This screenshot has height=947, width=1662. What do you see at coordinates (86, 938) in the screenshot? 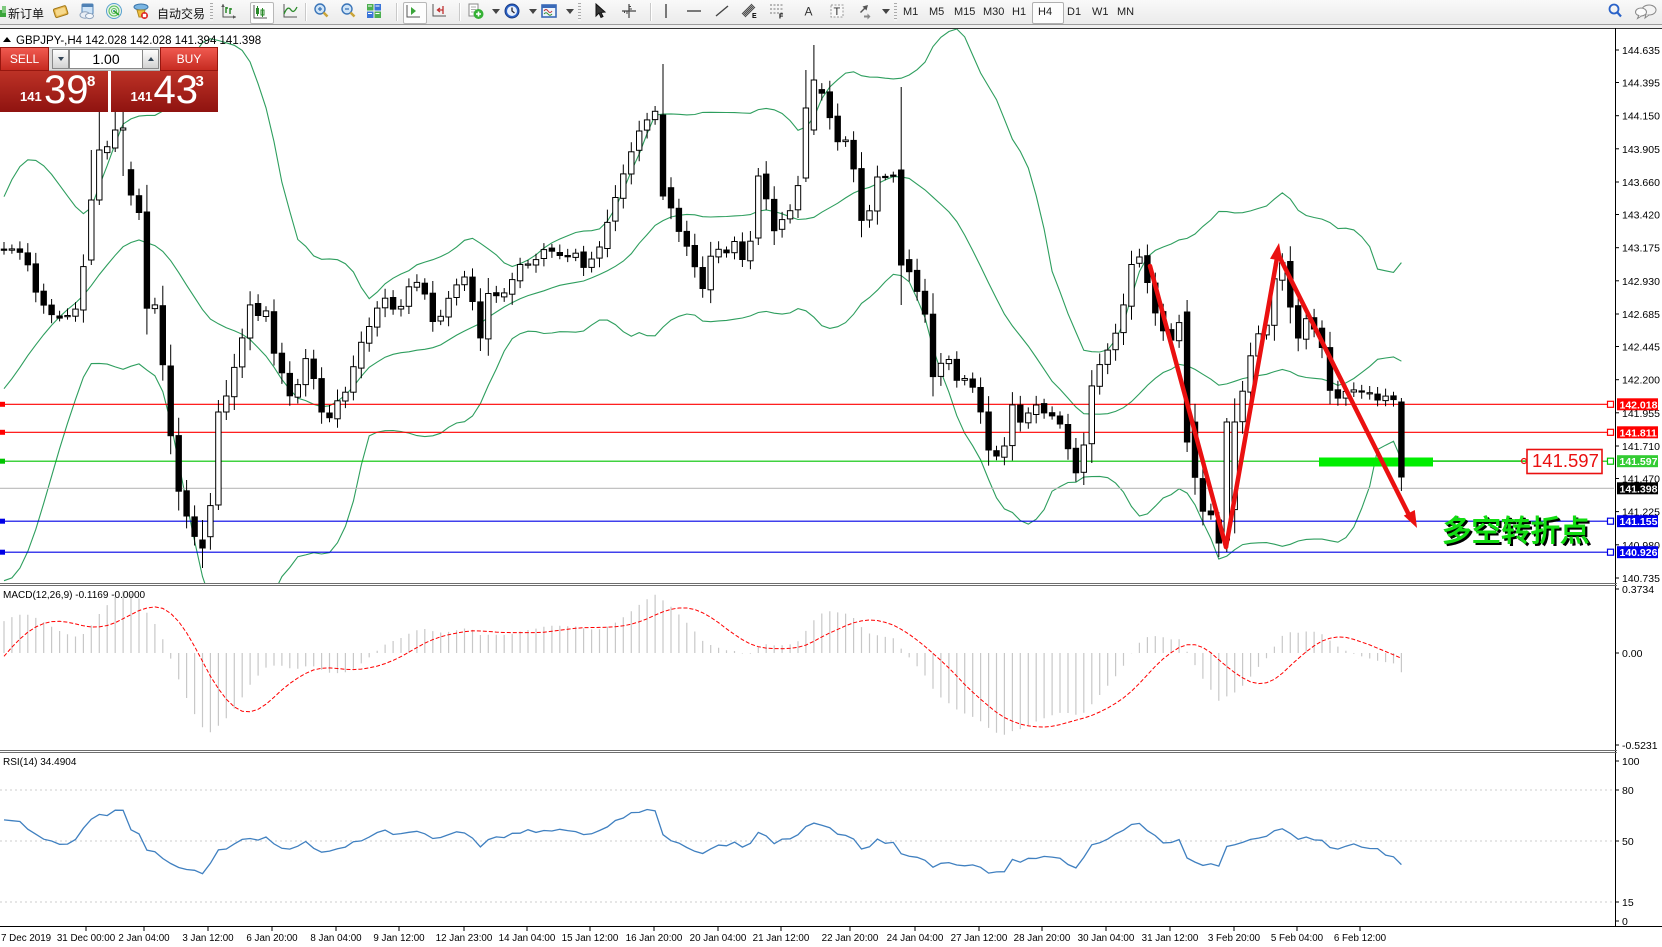
I see `svg-text: 31 Dec 00:00` at bounding box center [86, 938].